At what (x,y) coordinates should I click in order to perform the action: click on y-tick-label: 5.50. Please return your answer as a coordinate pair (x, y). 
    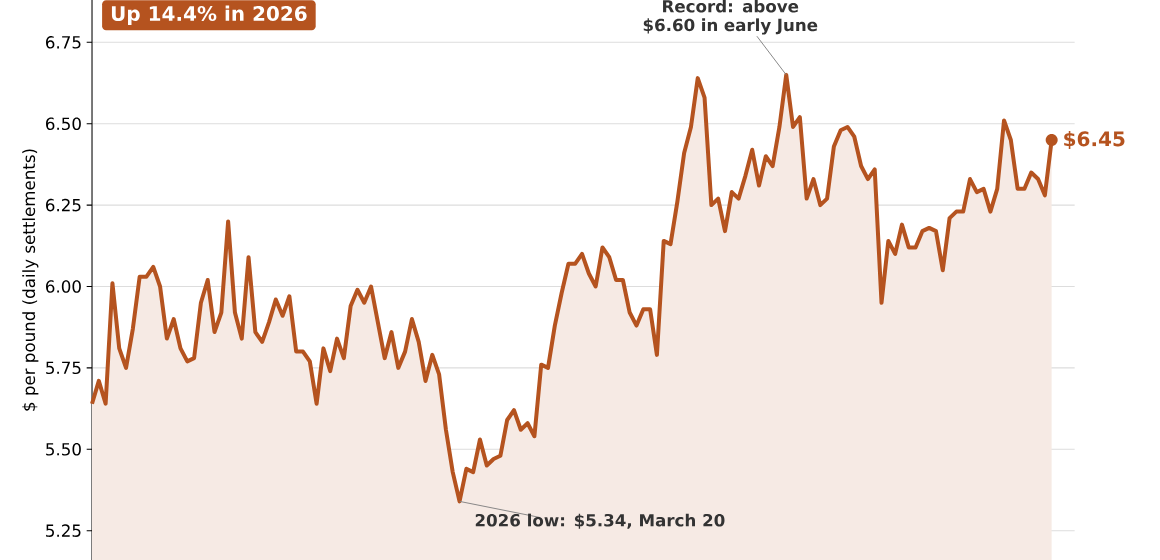
    Looking at the image, I should click on (63, 449).